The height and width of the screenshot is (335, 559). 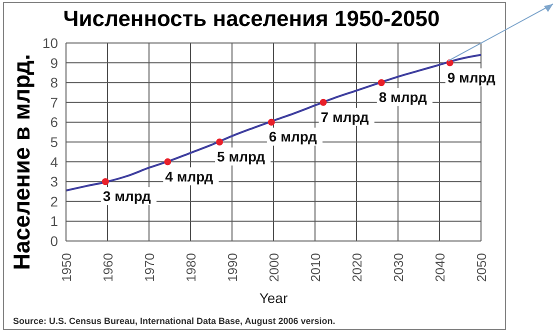 What do you see at coordinates (344, 116) in the screenshot?
I see `data-label: 7 млрд` at bounding box center [344, 116].